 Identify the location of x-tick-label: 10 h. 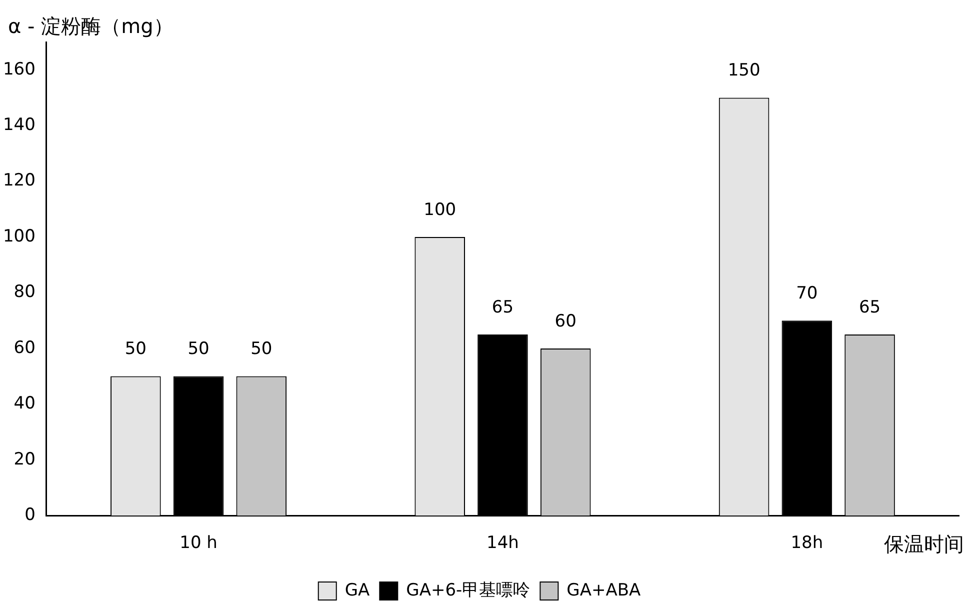
(199, 543).